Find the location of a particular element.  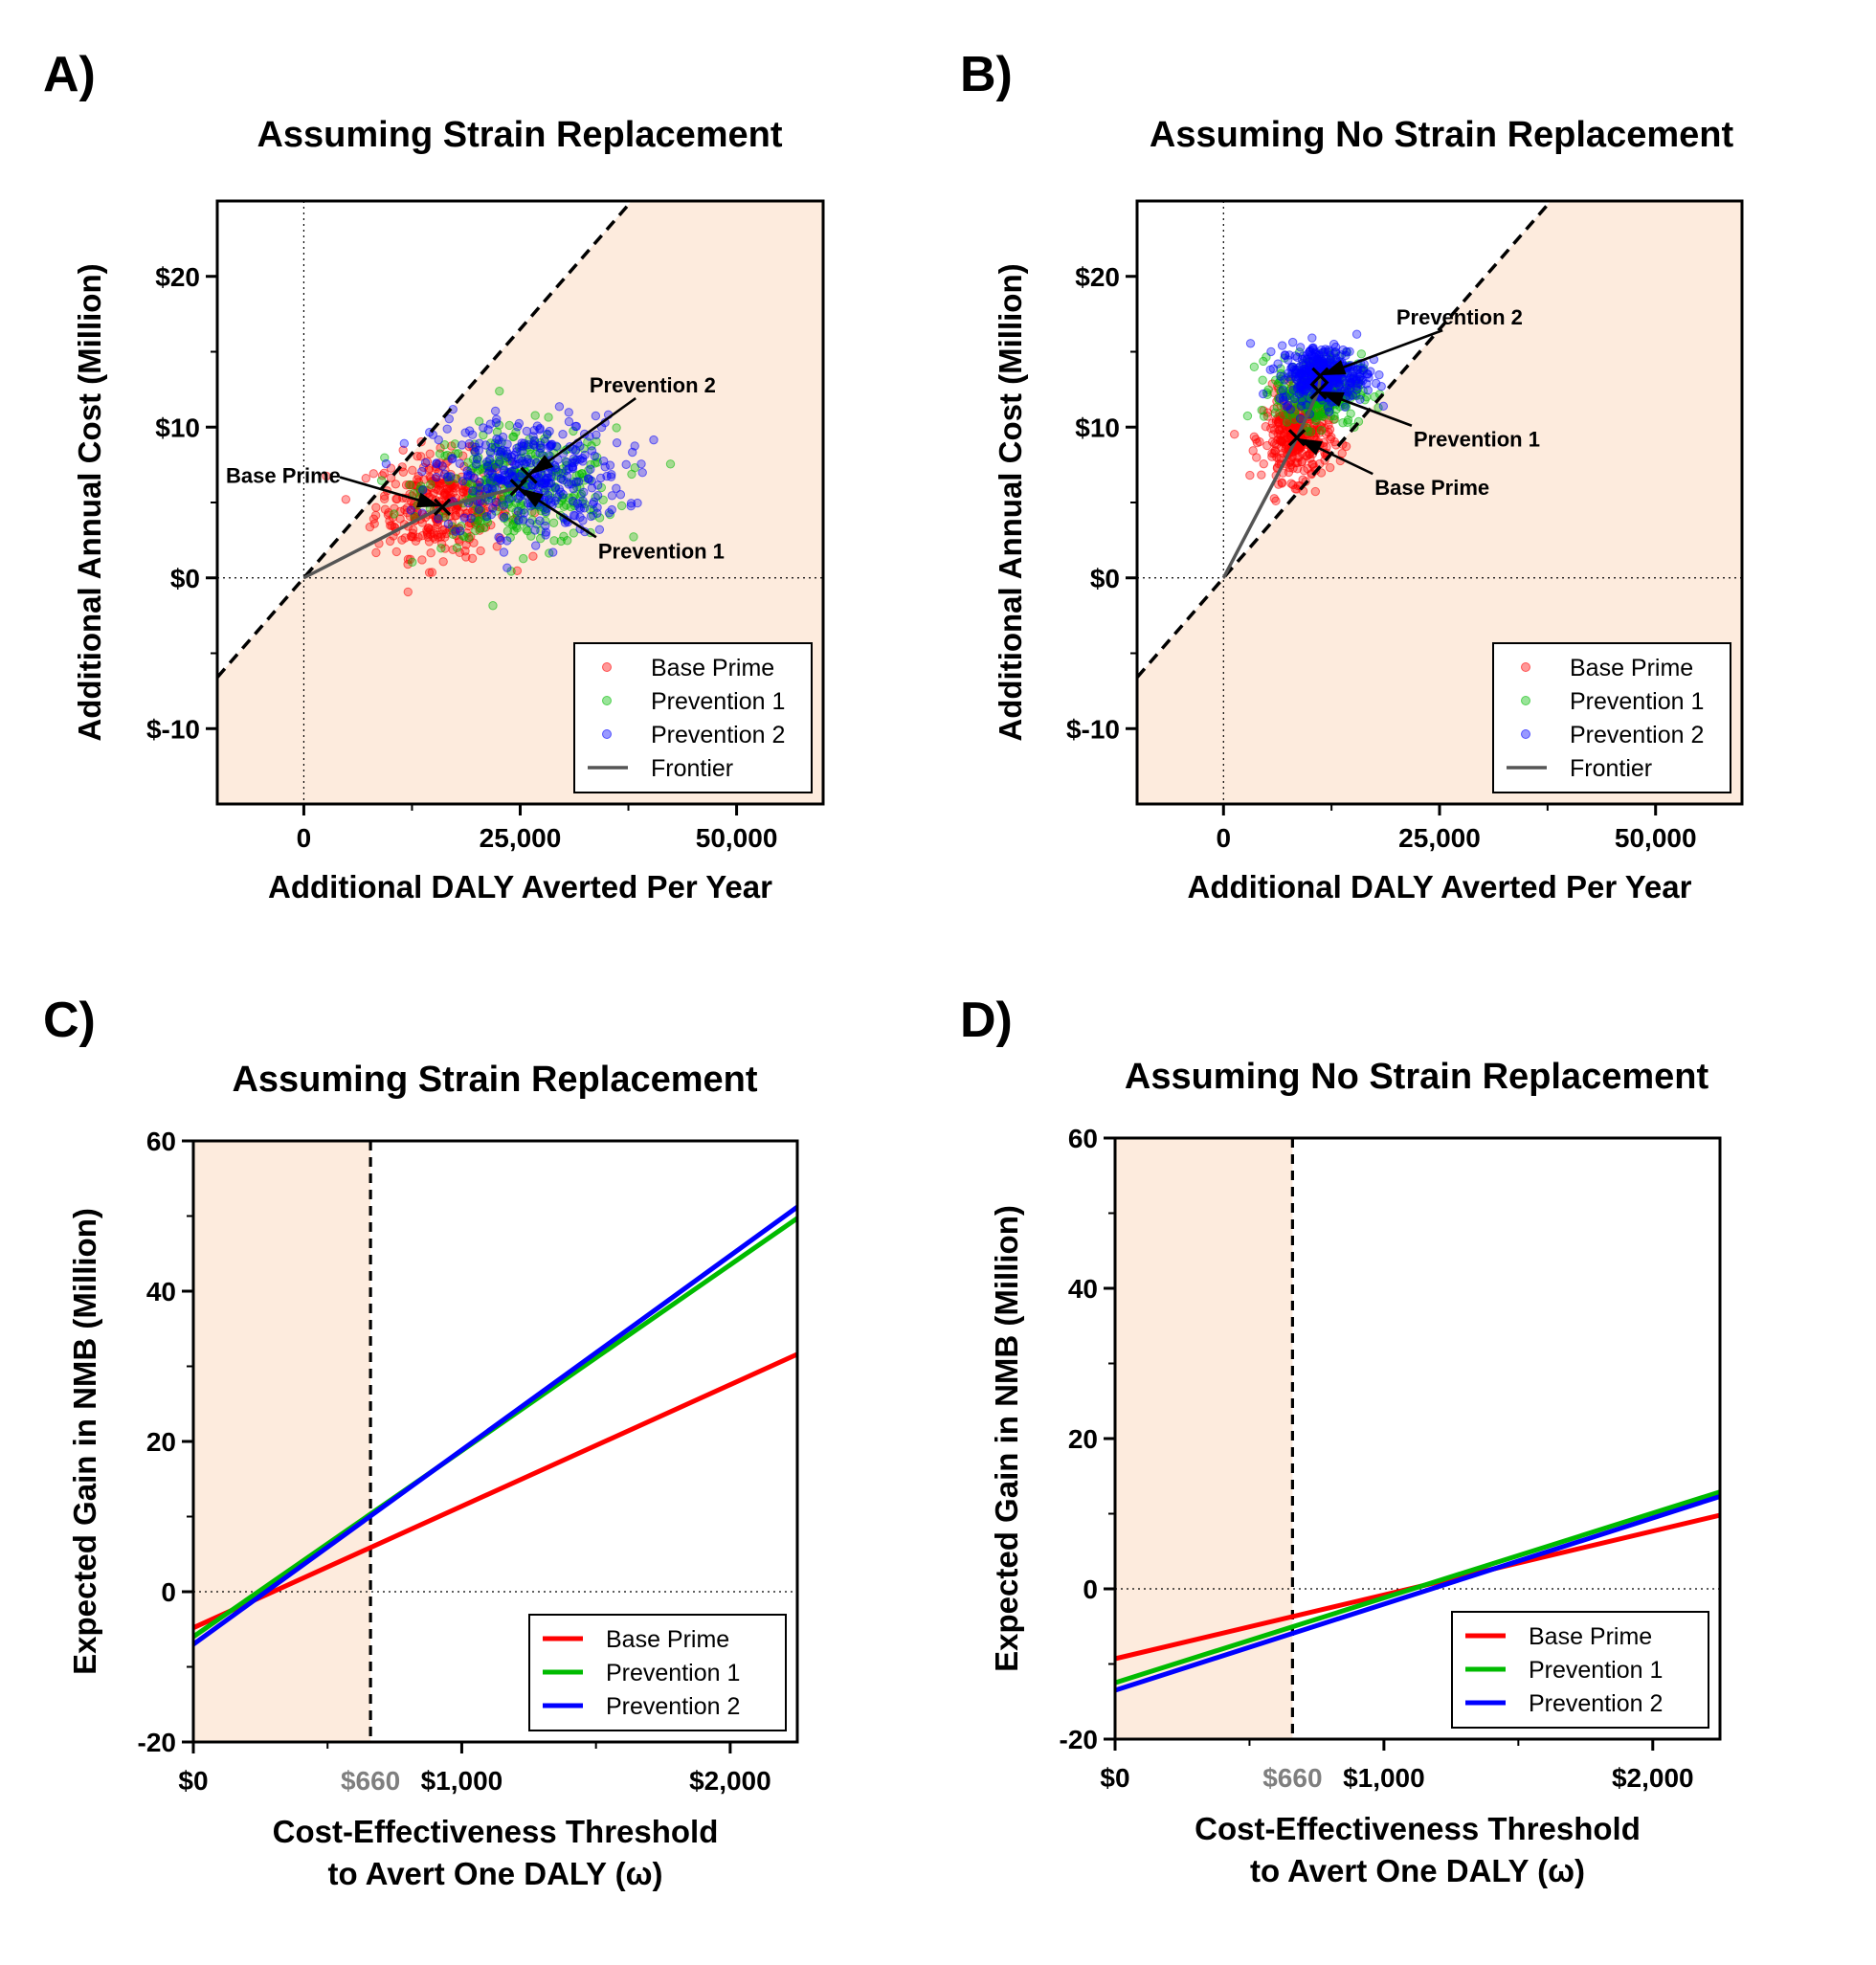

y-tick-label: 20 is located at coordinates (161, 1442).